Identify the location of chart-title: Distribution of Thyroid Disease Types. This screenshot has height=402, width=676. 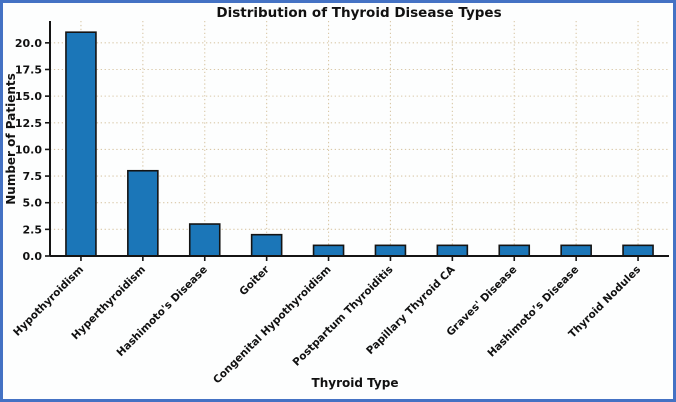
(358, 13).